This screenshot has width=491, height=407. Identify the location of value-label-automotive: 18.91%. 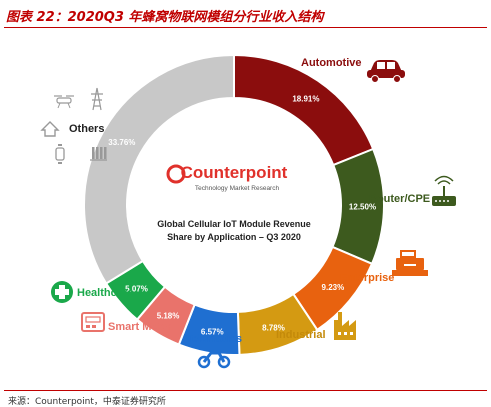
(305, 99).